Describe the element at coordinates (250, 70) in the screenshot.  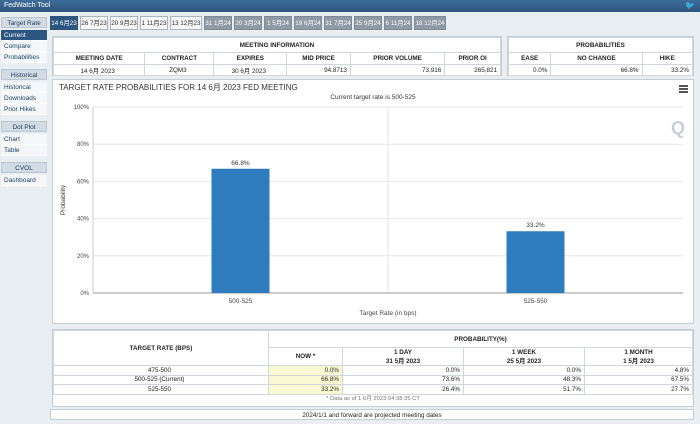
I see `expires-value: 30 6月 2023` at that location.